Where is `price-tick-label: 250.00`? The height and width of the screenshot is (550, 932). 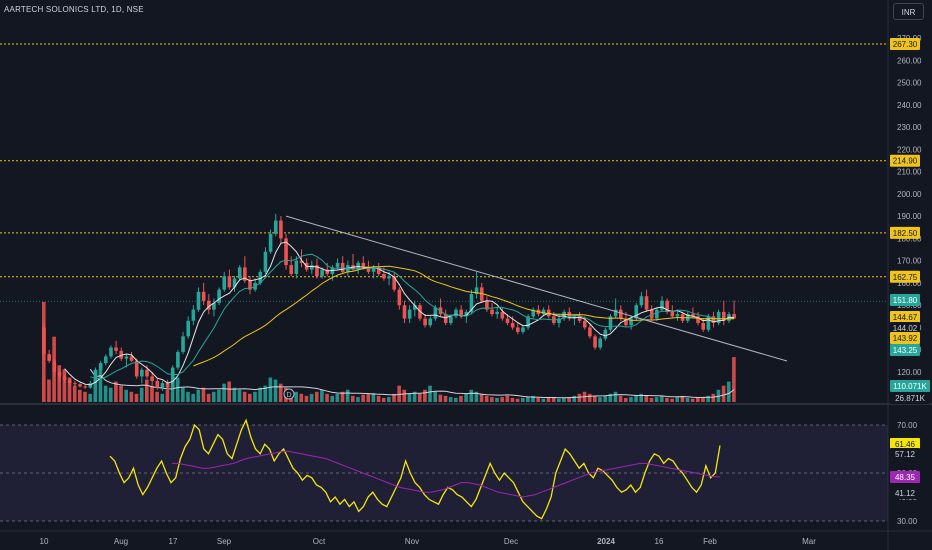
price-tick-label: 250.00 is located at coordinates (909, 83).